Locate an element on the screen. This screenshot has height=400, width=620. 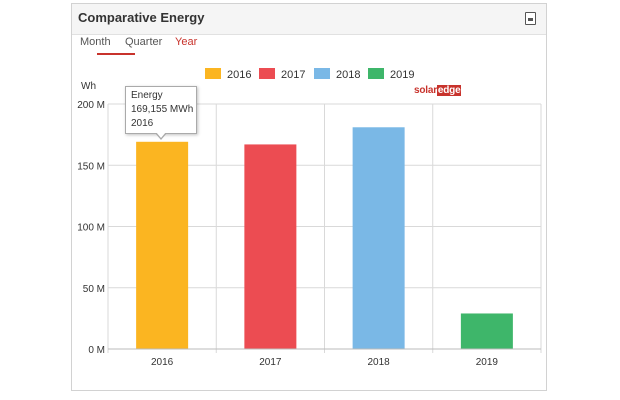
legend-label-2018: 2018 is located at coordinates (348, 75).